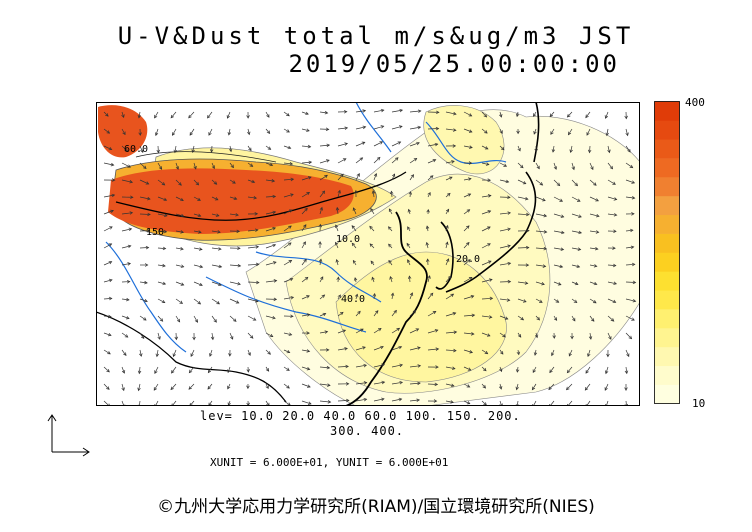 This screenshot has width=752, height=532. I want to click on sakhalin-coast, so click(536, 132).